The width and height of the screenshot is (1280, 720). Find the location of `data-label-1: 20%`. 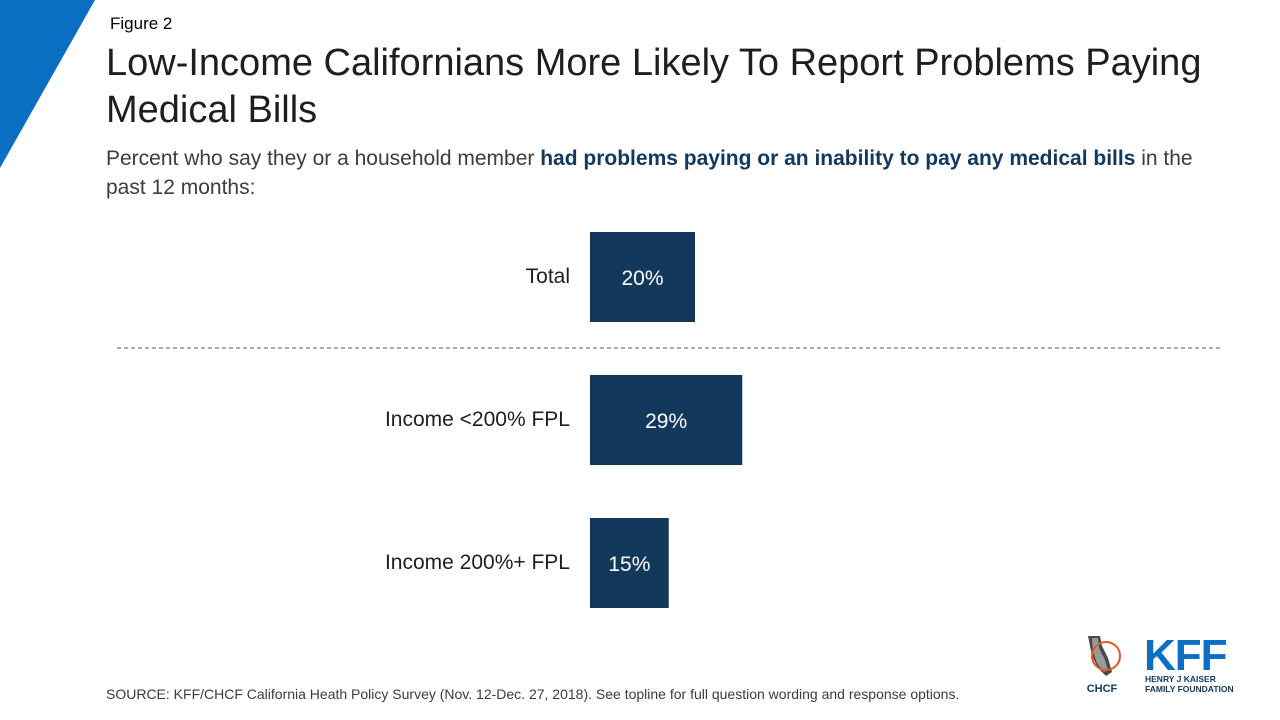

data-label-1: 20% is located at coordinates (642, 278).